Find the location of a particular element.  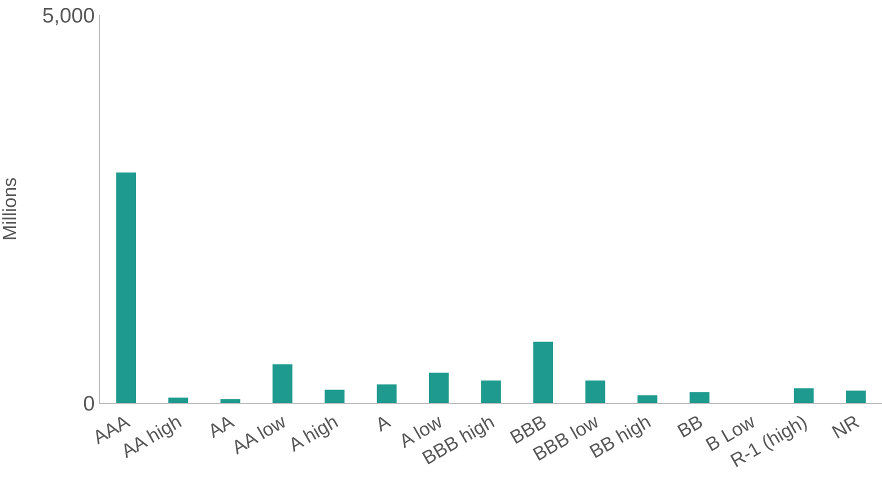

x-tick-label: NR is located at coordinates (846, 428).